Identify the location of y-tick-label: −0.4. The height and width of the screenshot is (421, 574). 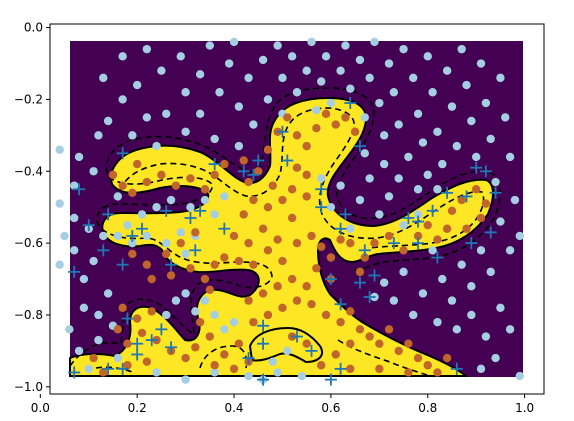
(28, 171).